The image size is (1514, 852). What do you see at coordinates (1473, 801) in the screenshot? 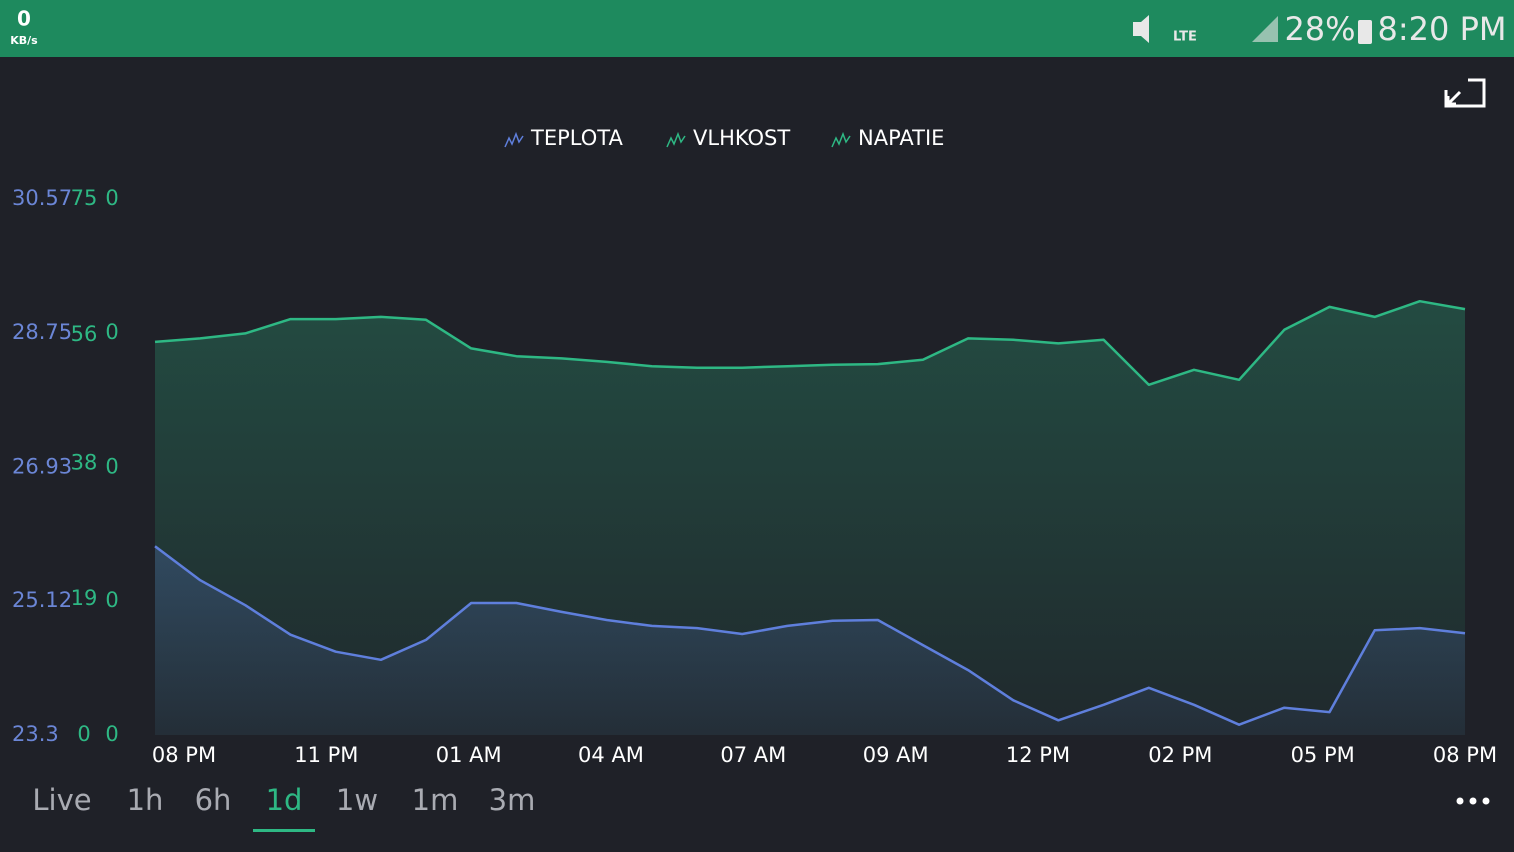
I see `more-button` at bounding box center [1473, 801].